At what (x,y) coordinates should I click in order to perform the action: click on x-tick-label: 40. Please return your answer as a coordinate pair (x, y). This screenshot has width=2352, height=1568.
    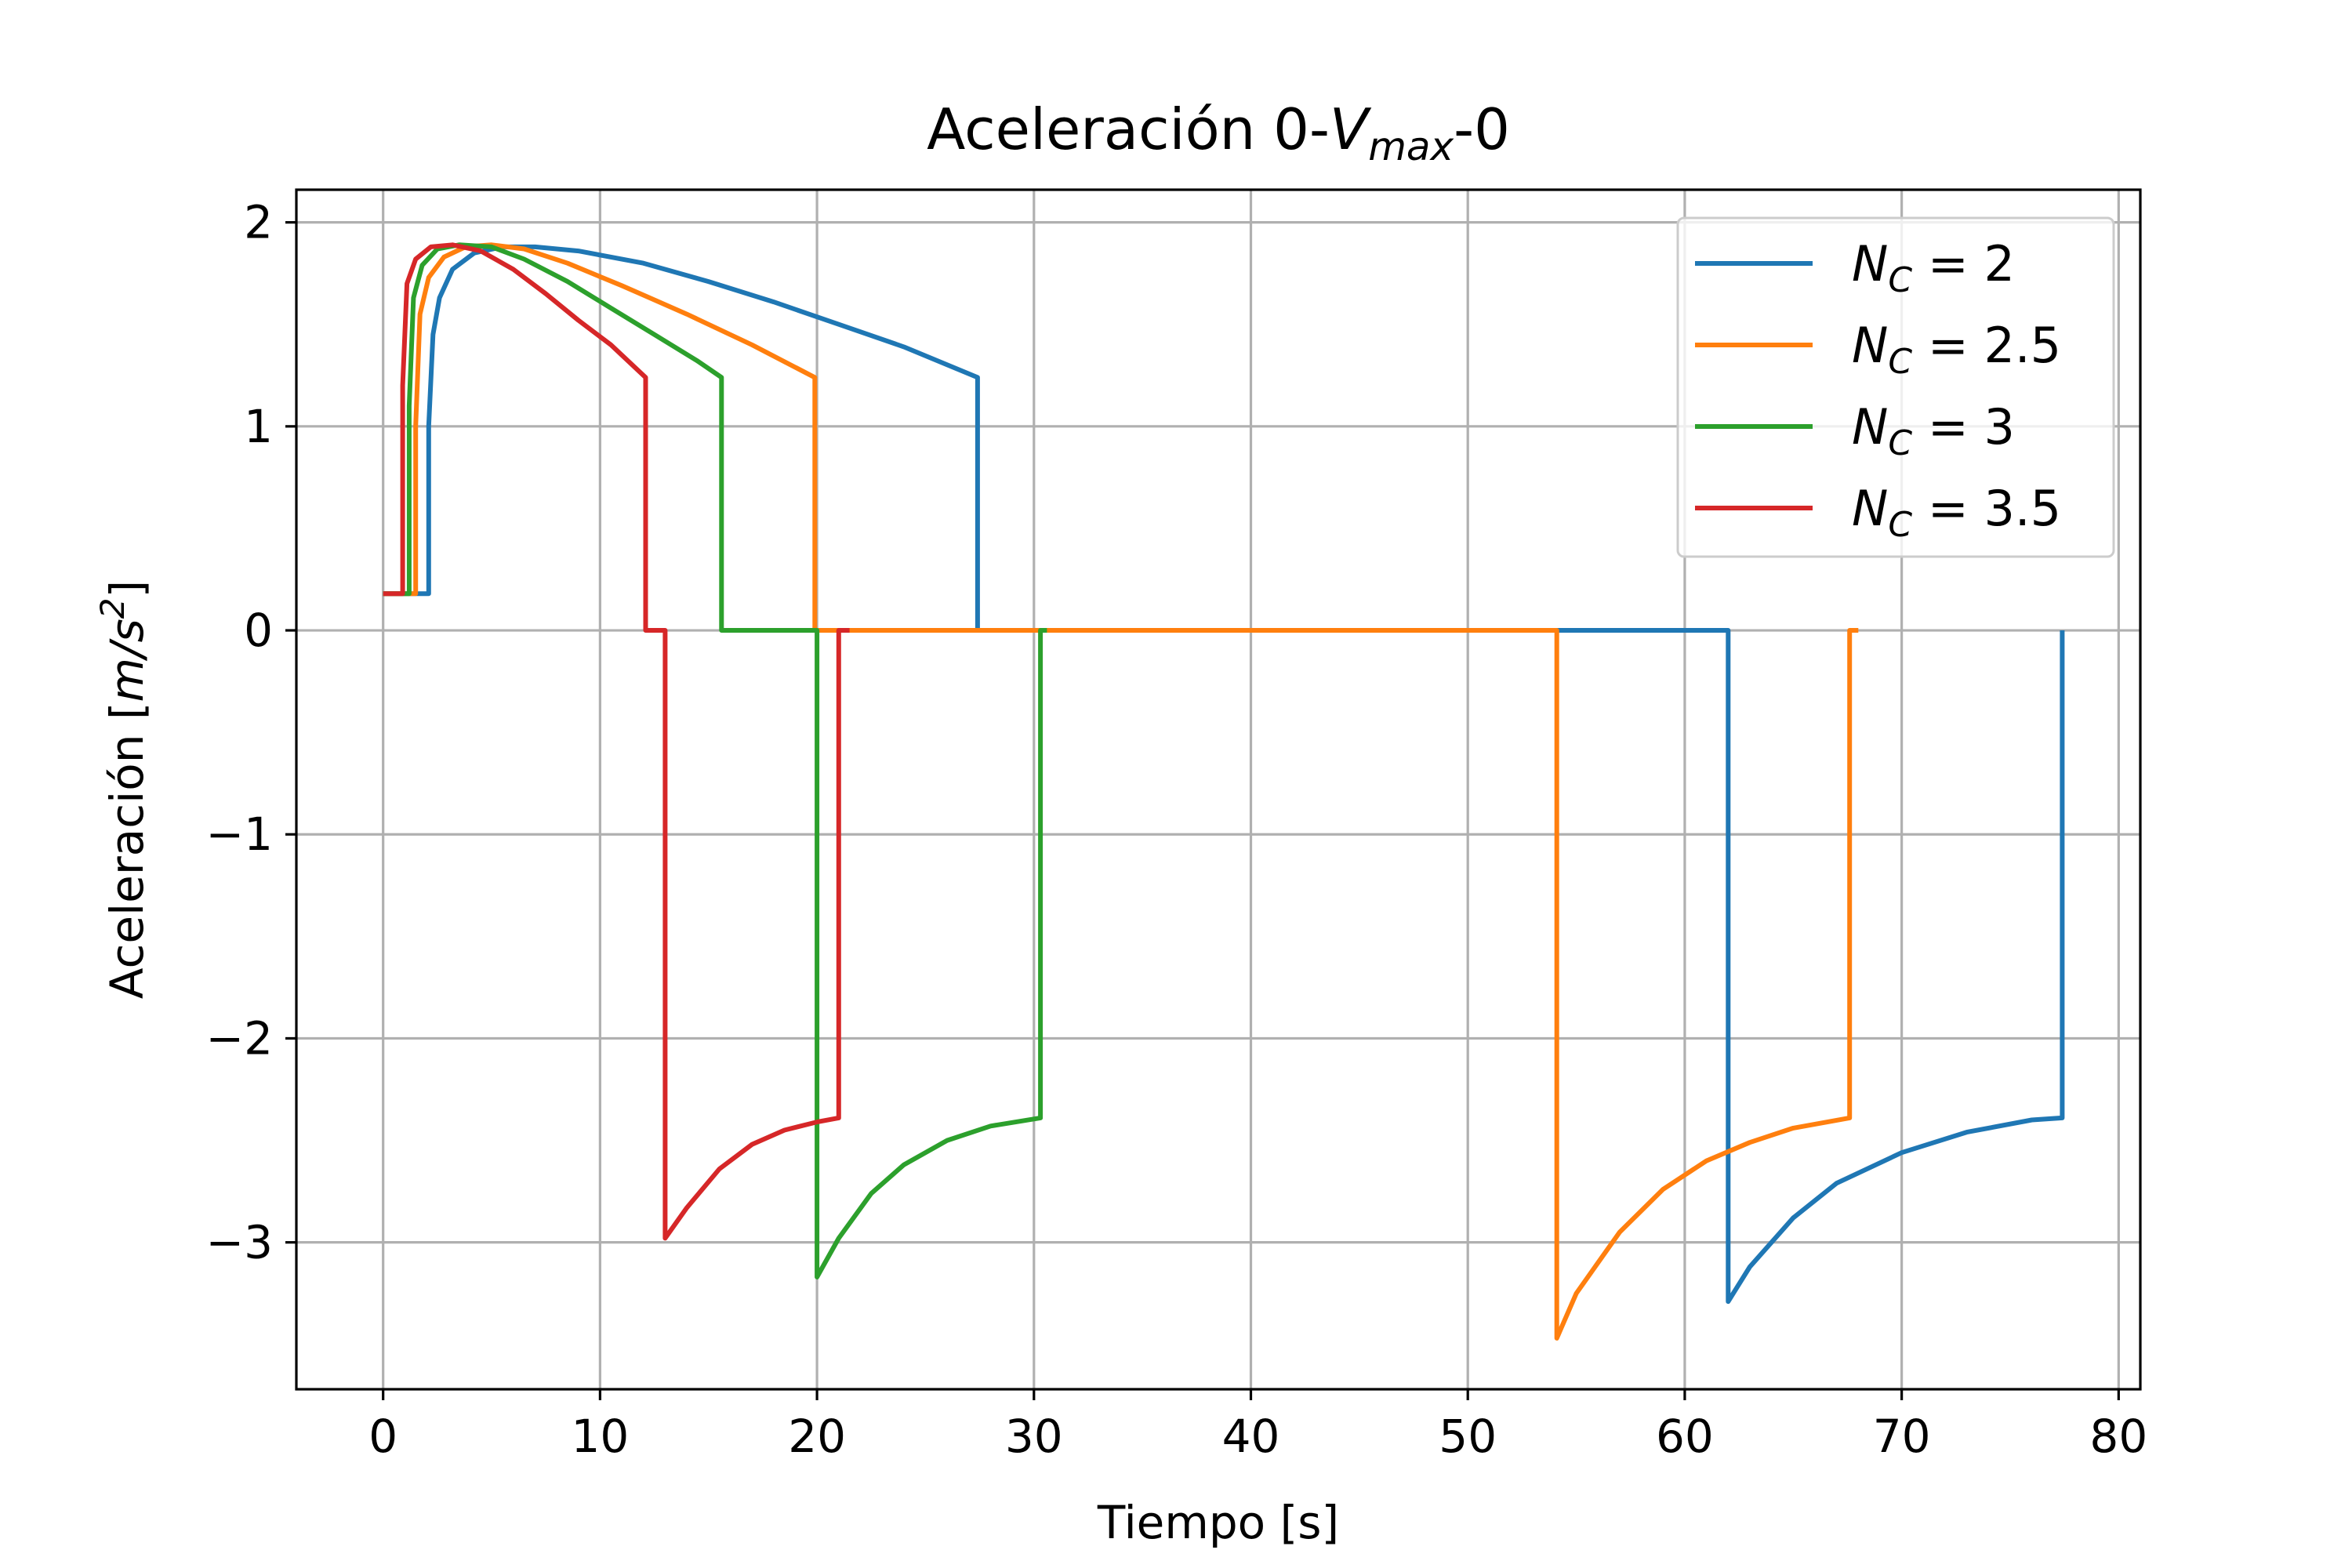
    Looking at the image, I should click on (1251, 1436).